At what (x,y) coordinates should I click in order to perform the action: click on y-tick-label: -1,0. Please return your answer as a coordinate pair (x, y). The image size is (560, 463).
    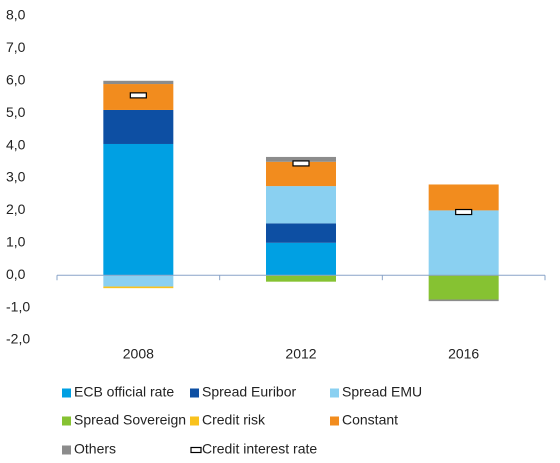
    Looking at the image, I should click on (18, 306).